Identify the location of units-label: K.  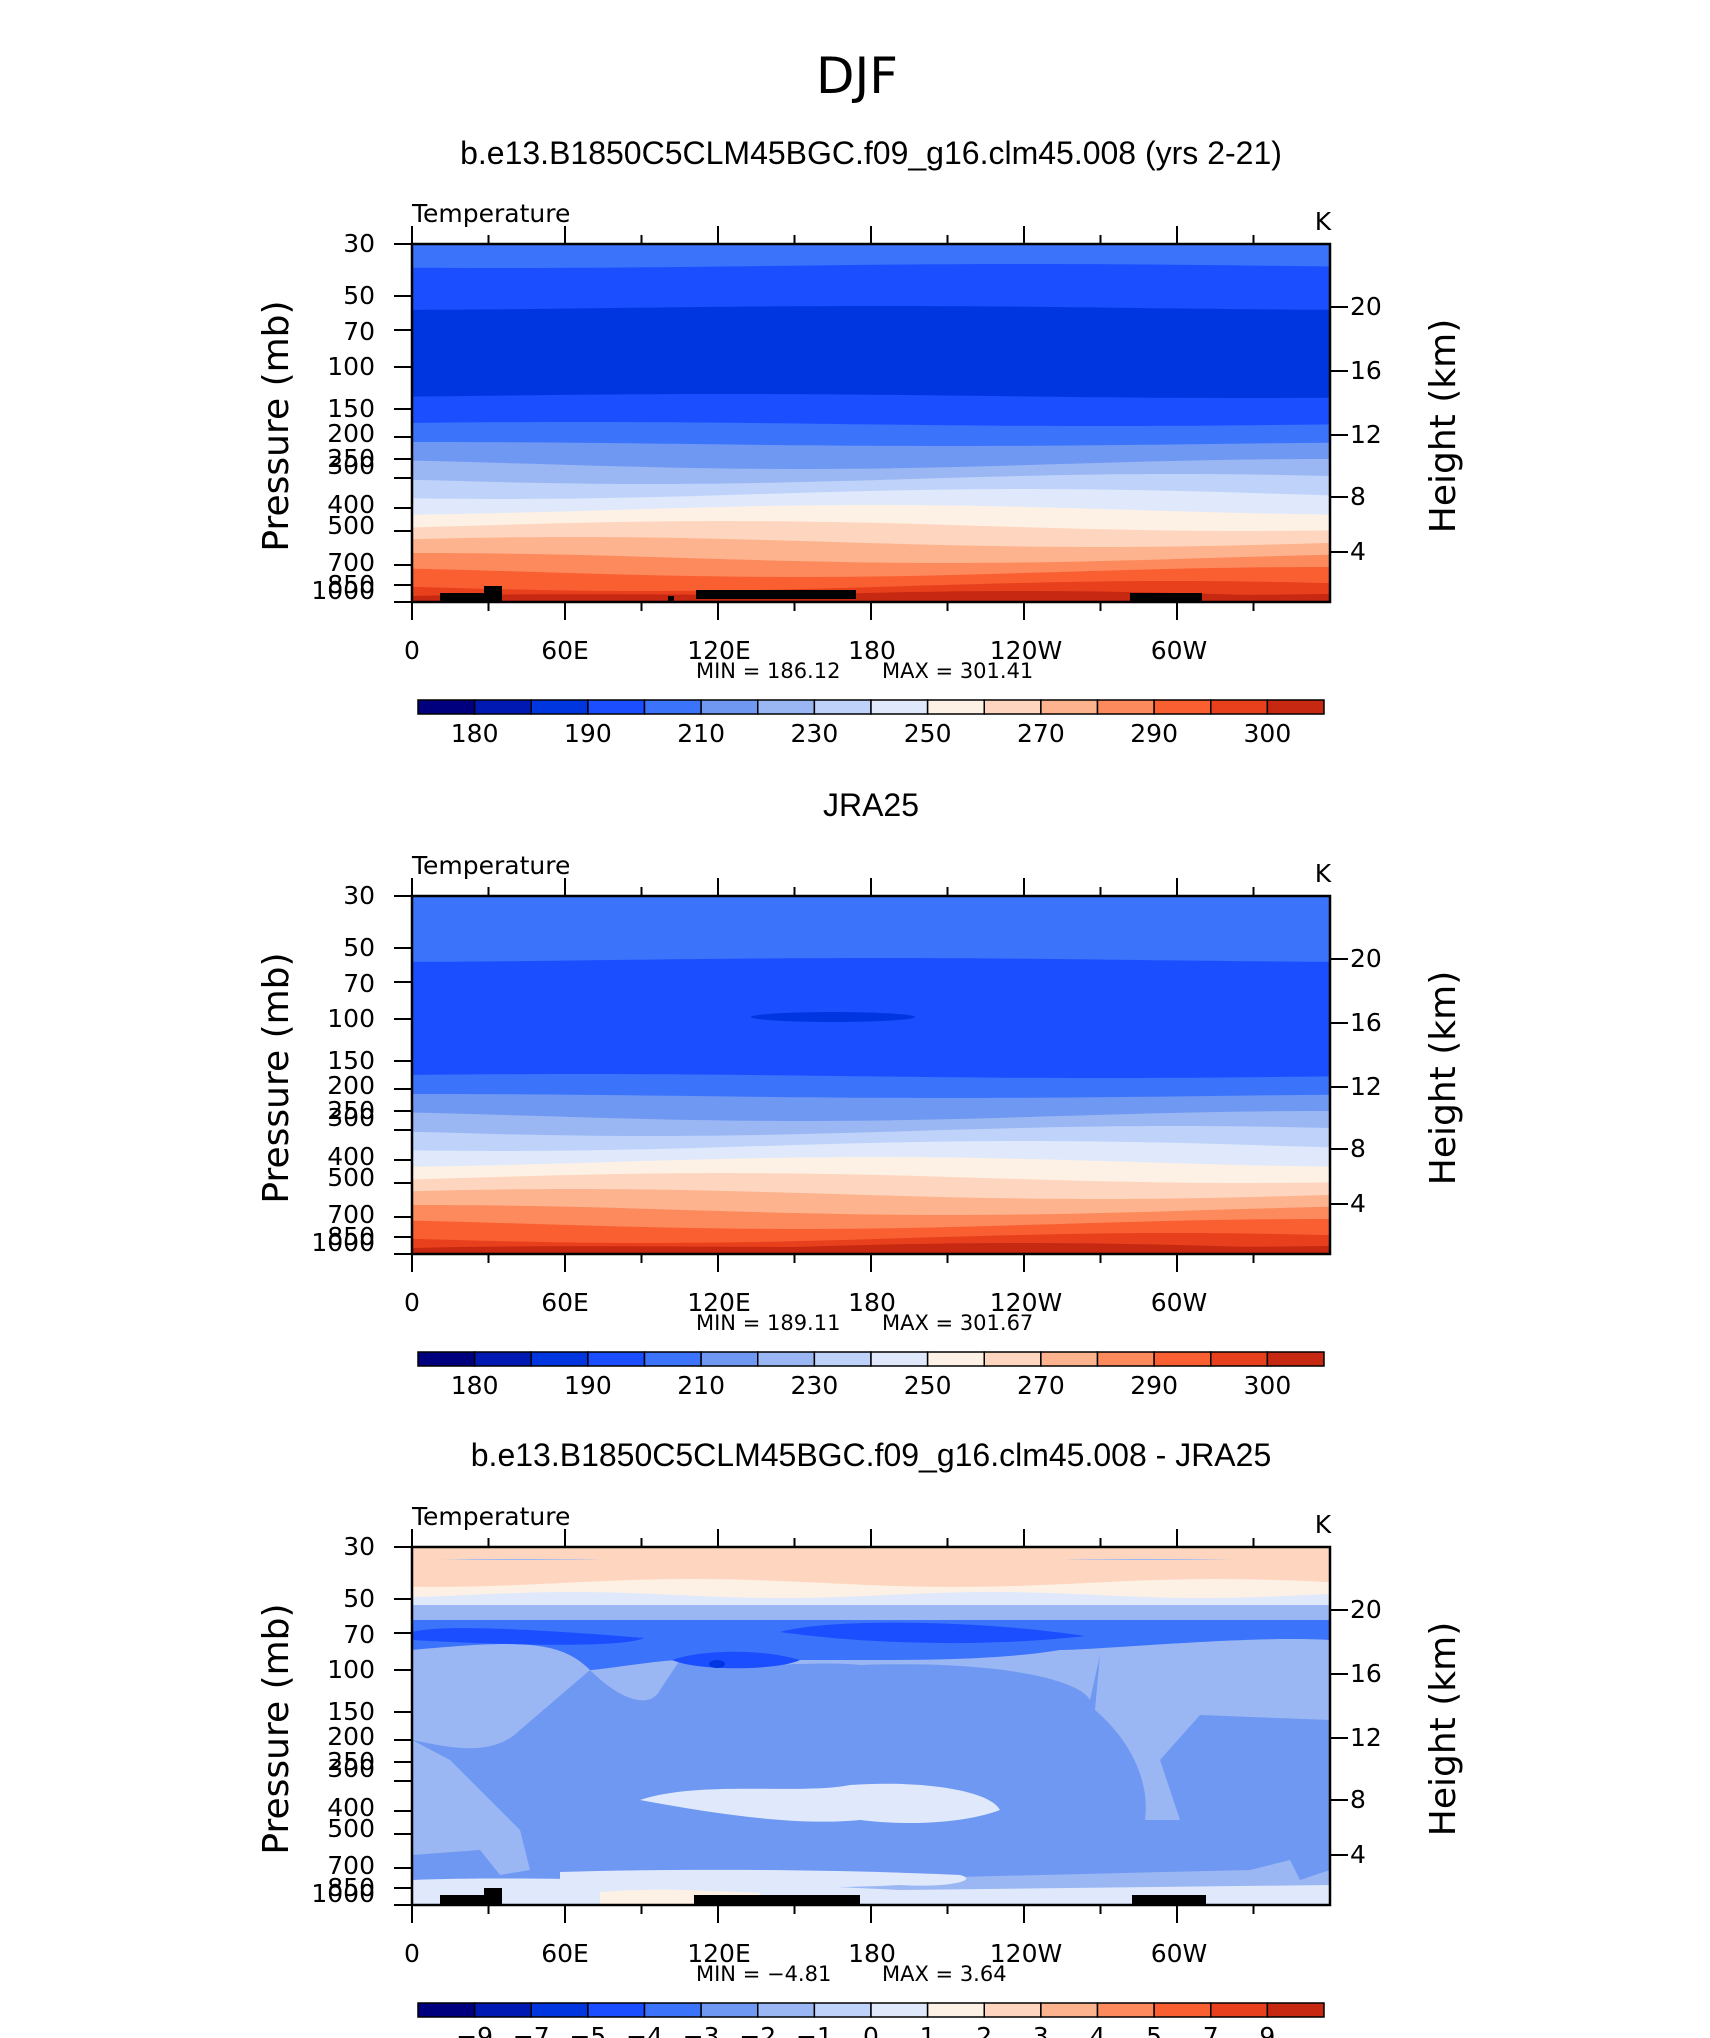
(1323, 873).